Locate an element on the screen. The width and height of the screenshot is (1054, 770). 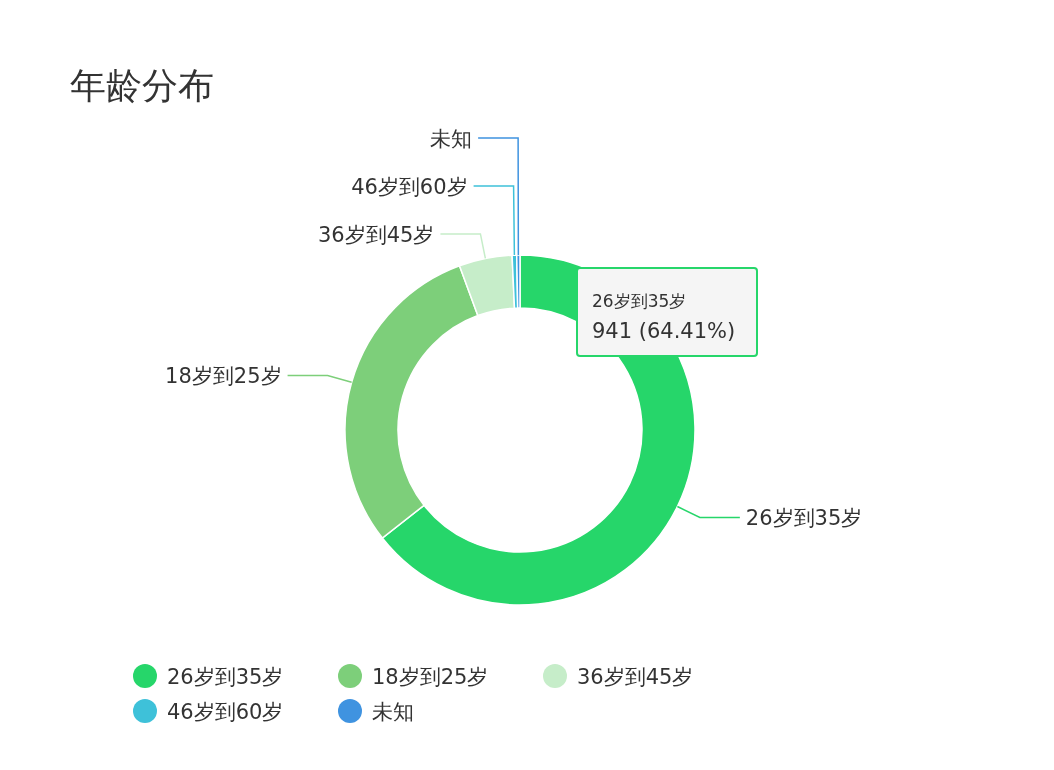
legend-label: 36岁到45岁 is located at coordinates (635, 677).